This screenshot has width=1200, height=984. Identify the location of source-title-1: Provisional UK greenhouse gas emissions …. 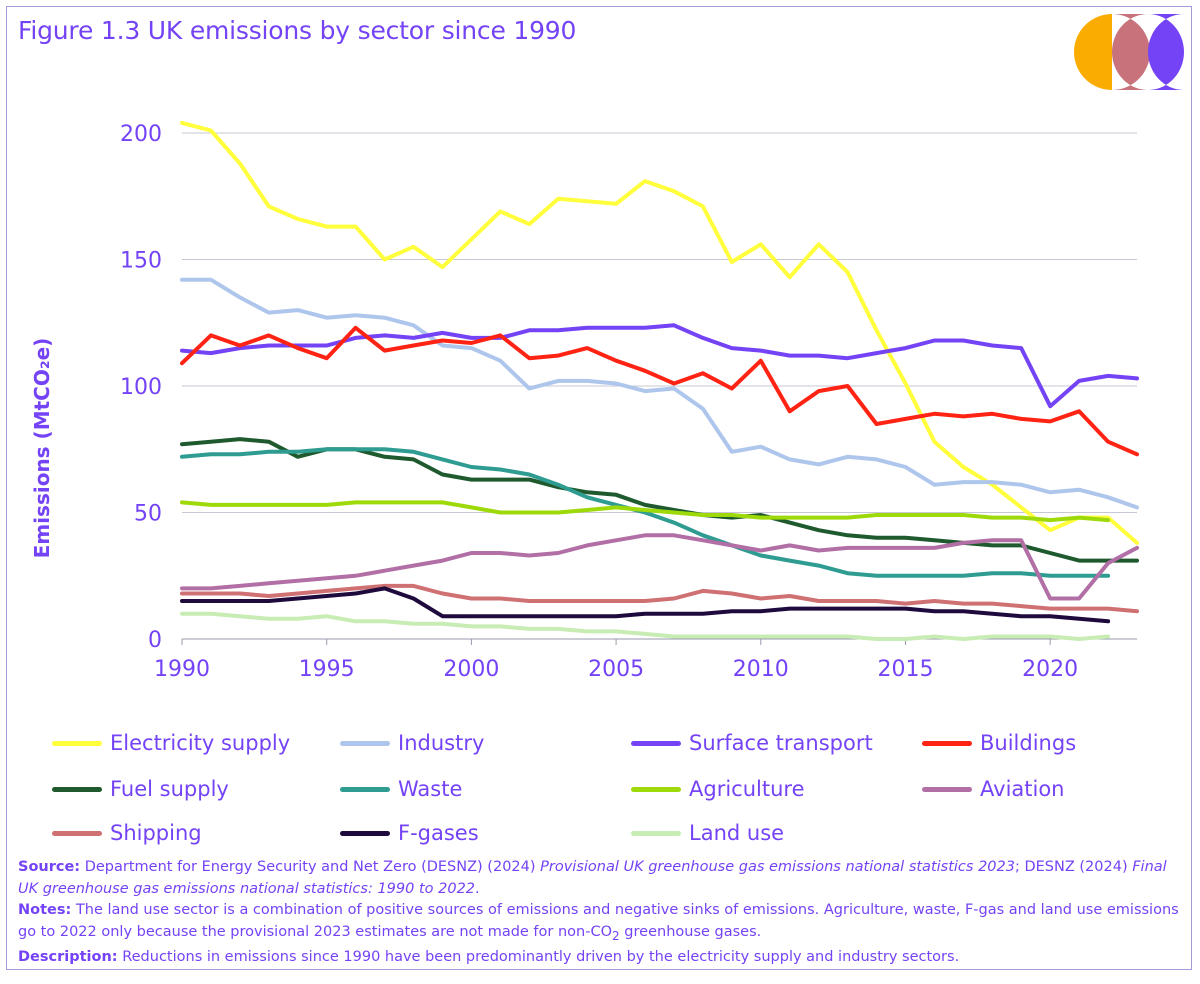
(777, 867).